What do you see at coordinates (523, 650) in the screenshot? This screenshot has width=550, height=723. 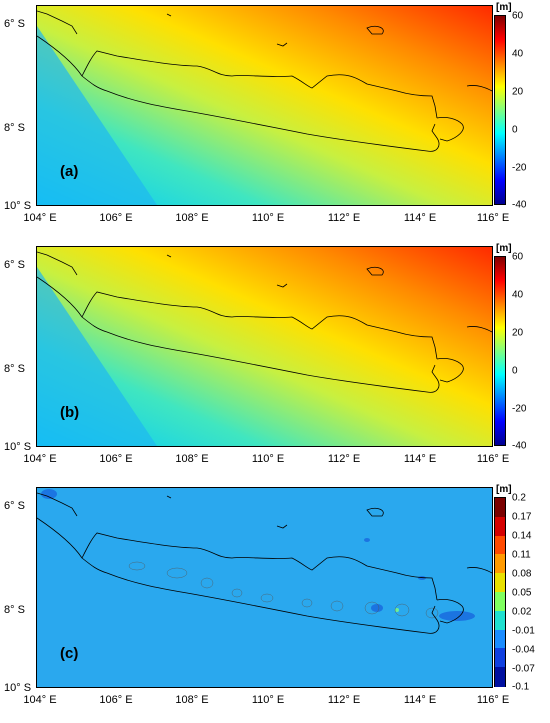 I see `colorbar-tick: -0.04` at bounding box center [523, 650].